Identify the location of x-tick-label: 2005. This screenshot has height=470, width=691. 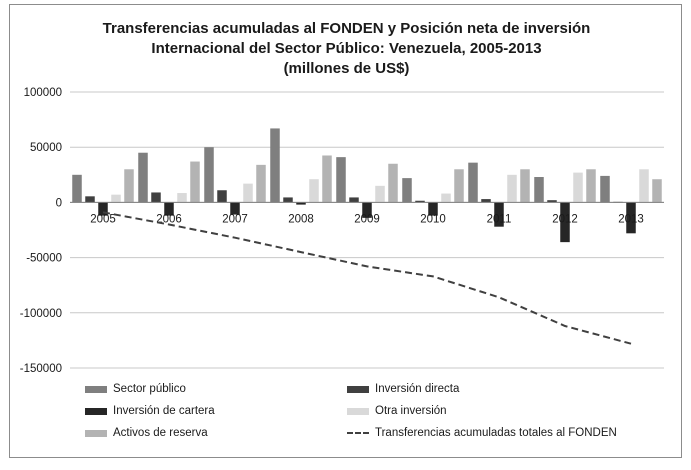
(103, 219).